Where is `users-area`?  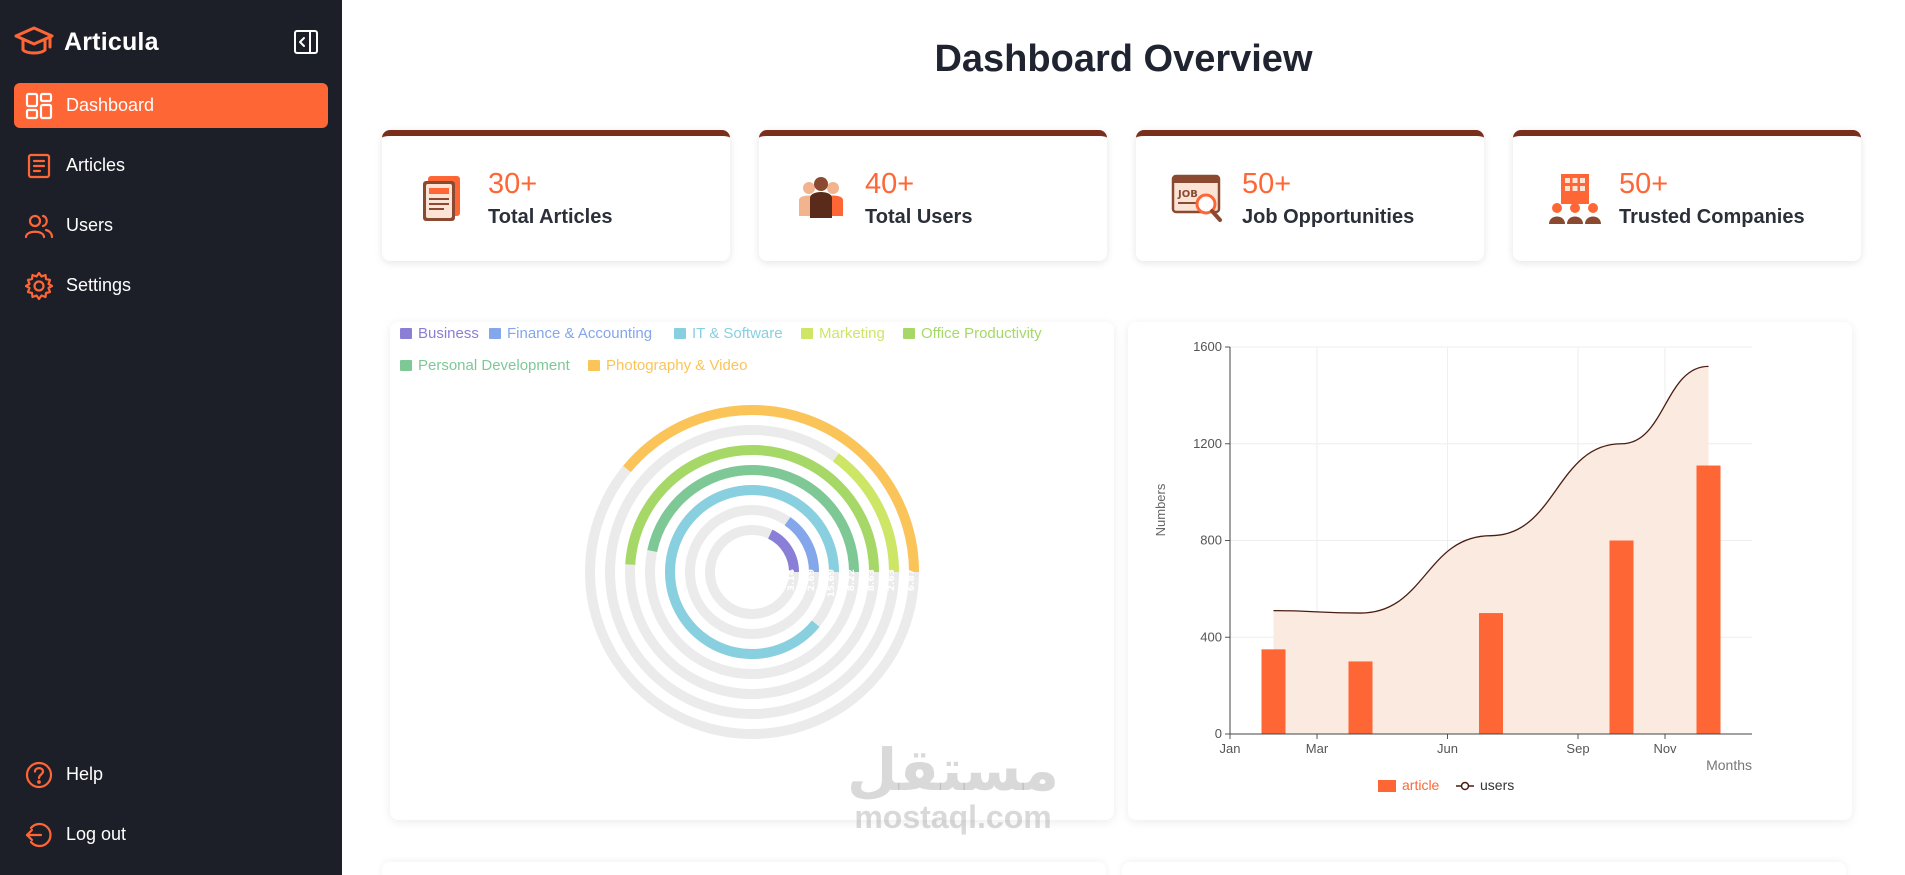
users-area is located at coordinates (1491, 550).